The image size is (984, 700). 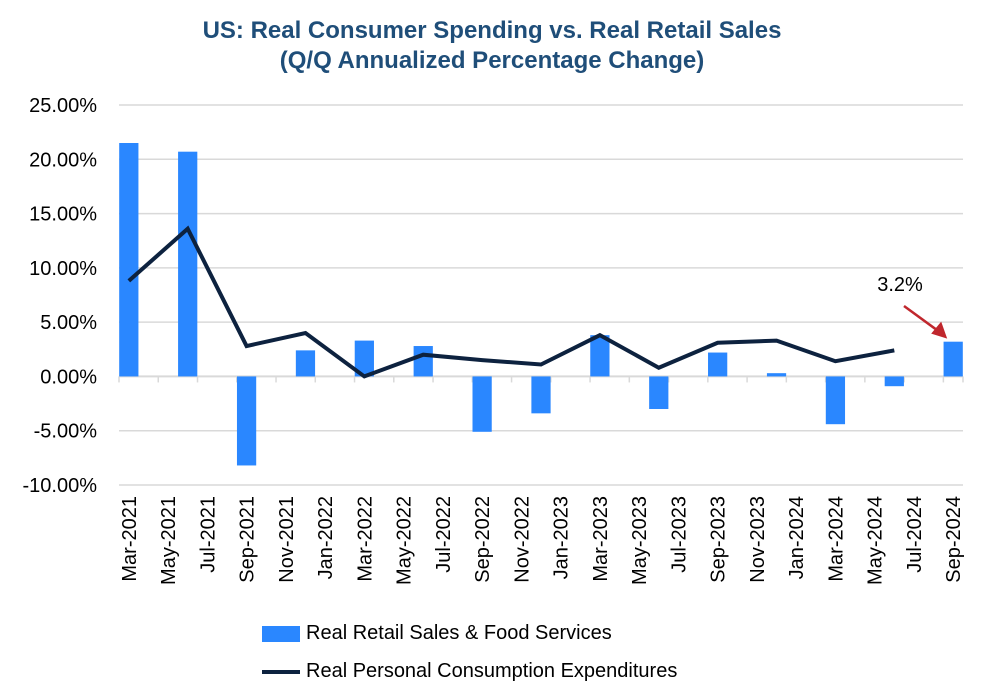 I want to click on x-tick-label: Sep-2024, so click(x=954, y=539).